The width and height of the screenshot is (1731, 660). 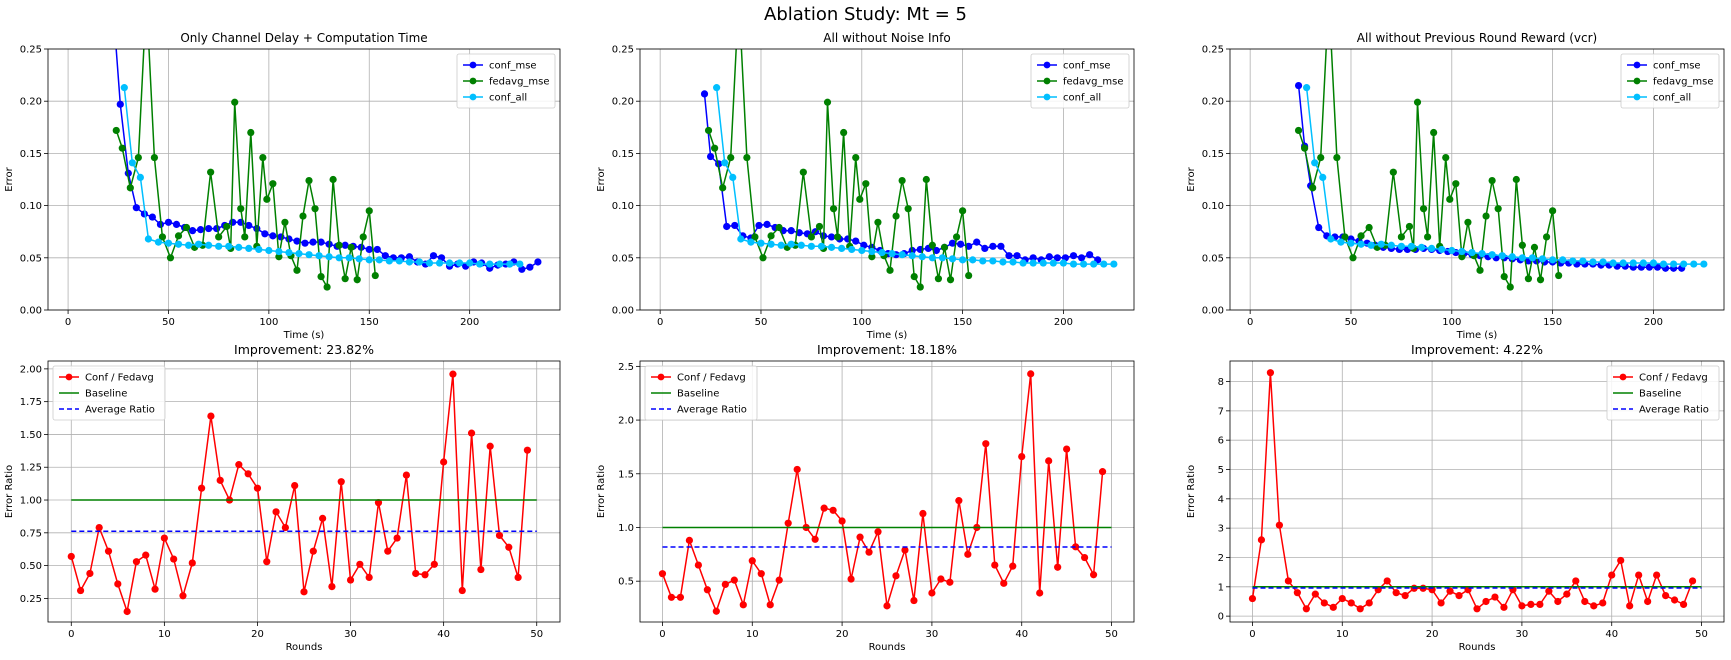 I want to click on legend-box, so click(x=1080, y=81).